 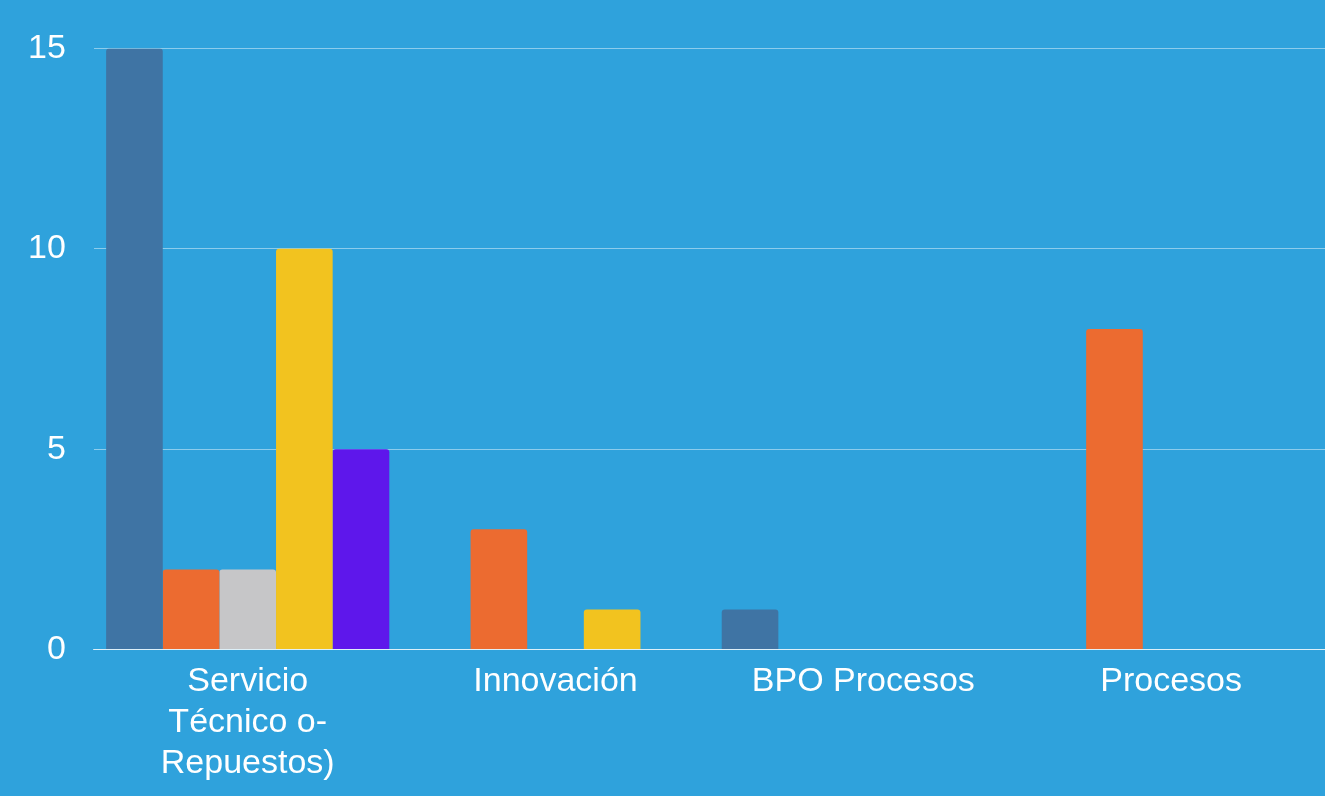 I want to click on y-tick-label: 0, so click(x=56, y=646).